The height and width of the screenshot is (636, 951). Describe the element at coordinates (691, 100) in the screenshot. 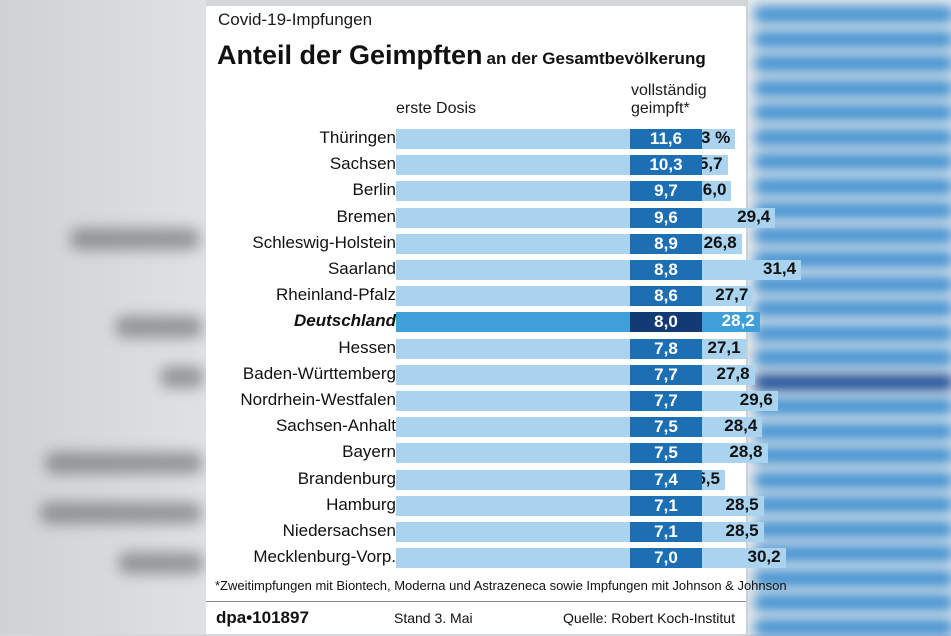

I see `column-header-fully-vaccinated: vollständig geimpft*` at that location.